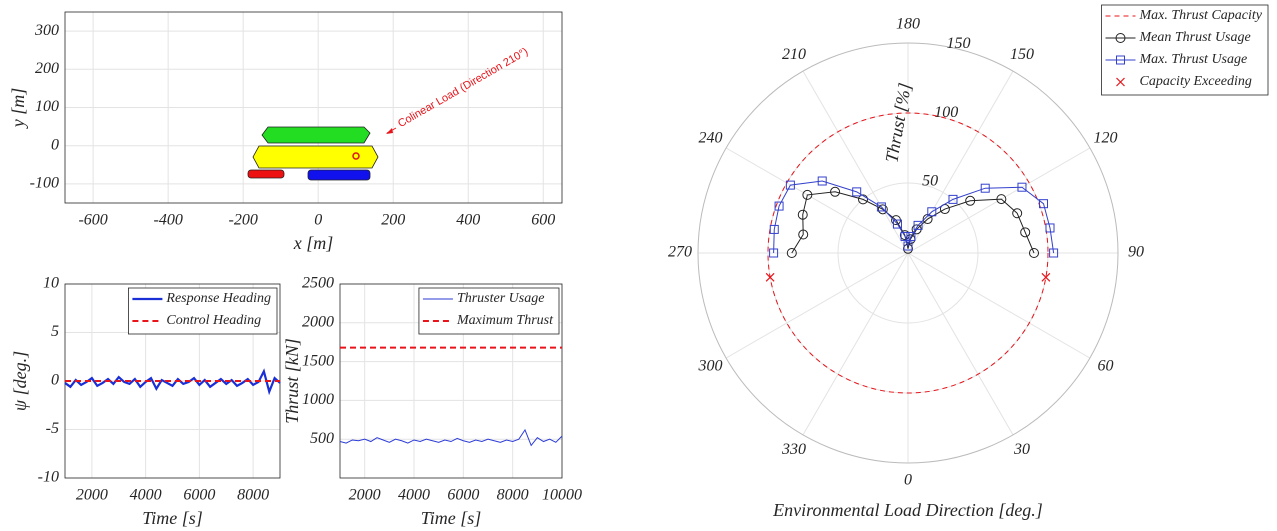 Image resolution: width=1277 pixels, height=531 pixels. Describe the element at coordinates (794, 54) in the screenshot. I see `theta-tick-label: 210` at that location.